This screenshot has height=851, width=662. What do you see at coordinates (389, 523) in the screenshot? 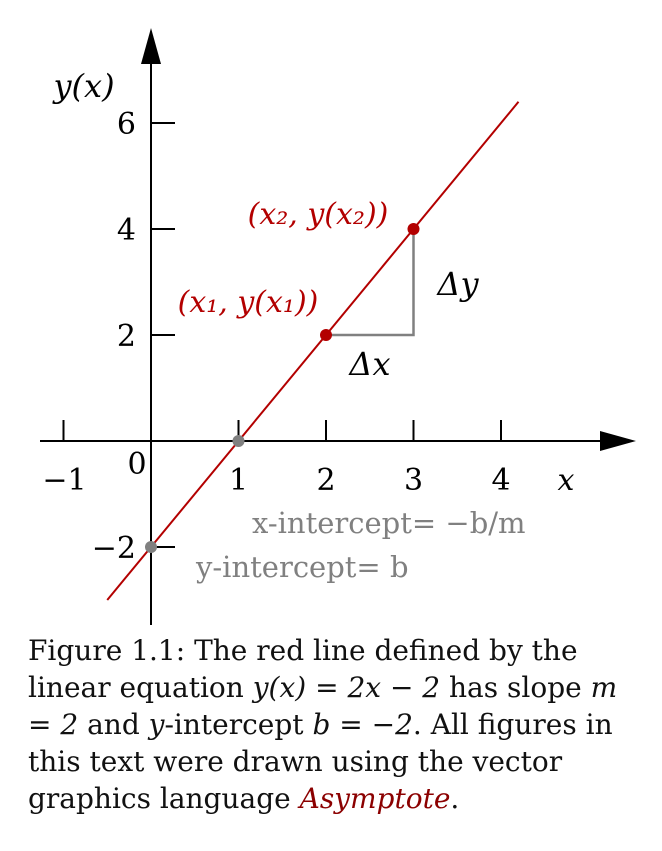
I see `x-intercept-label: x-intercept= −b/m` at bounding box center [389, 523].